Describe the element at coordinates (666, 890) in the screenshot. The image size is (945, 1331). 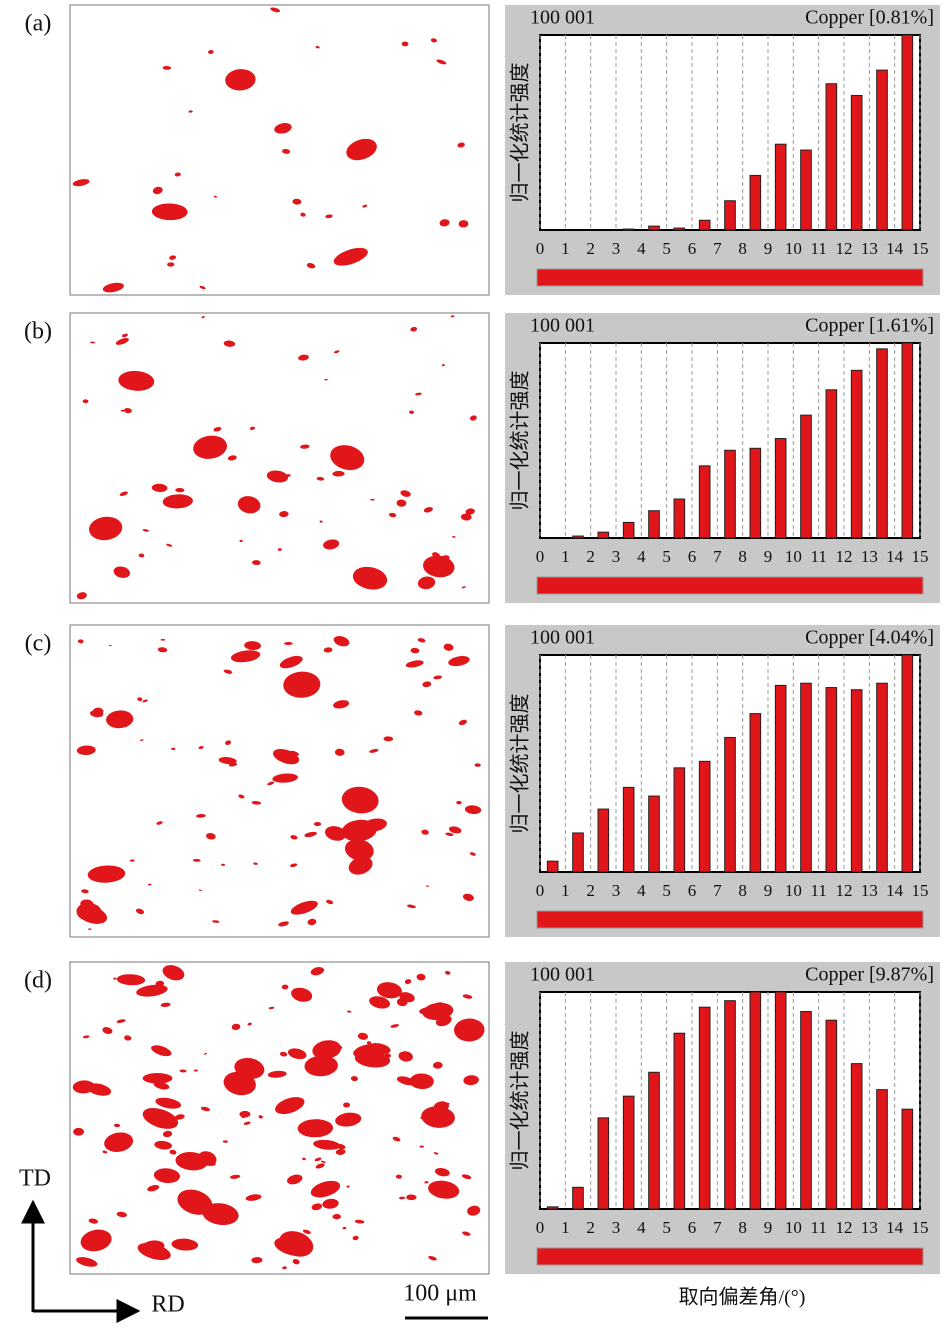
I see `x-tick-label: 5` at that location.